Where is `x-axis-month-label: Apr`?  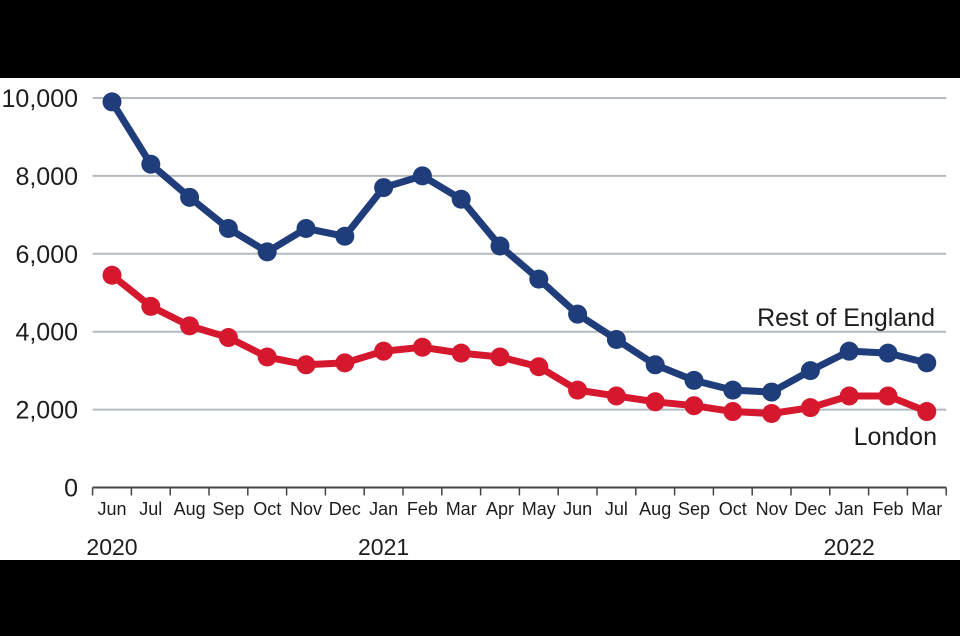 x-axis-month-label: Apr is located at coordinates (500, 509).